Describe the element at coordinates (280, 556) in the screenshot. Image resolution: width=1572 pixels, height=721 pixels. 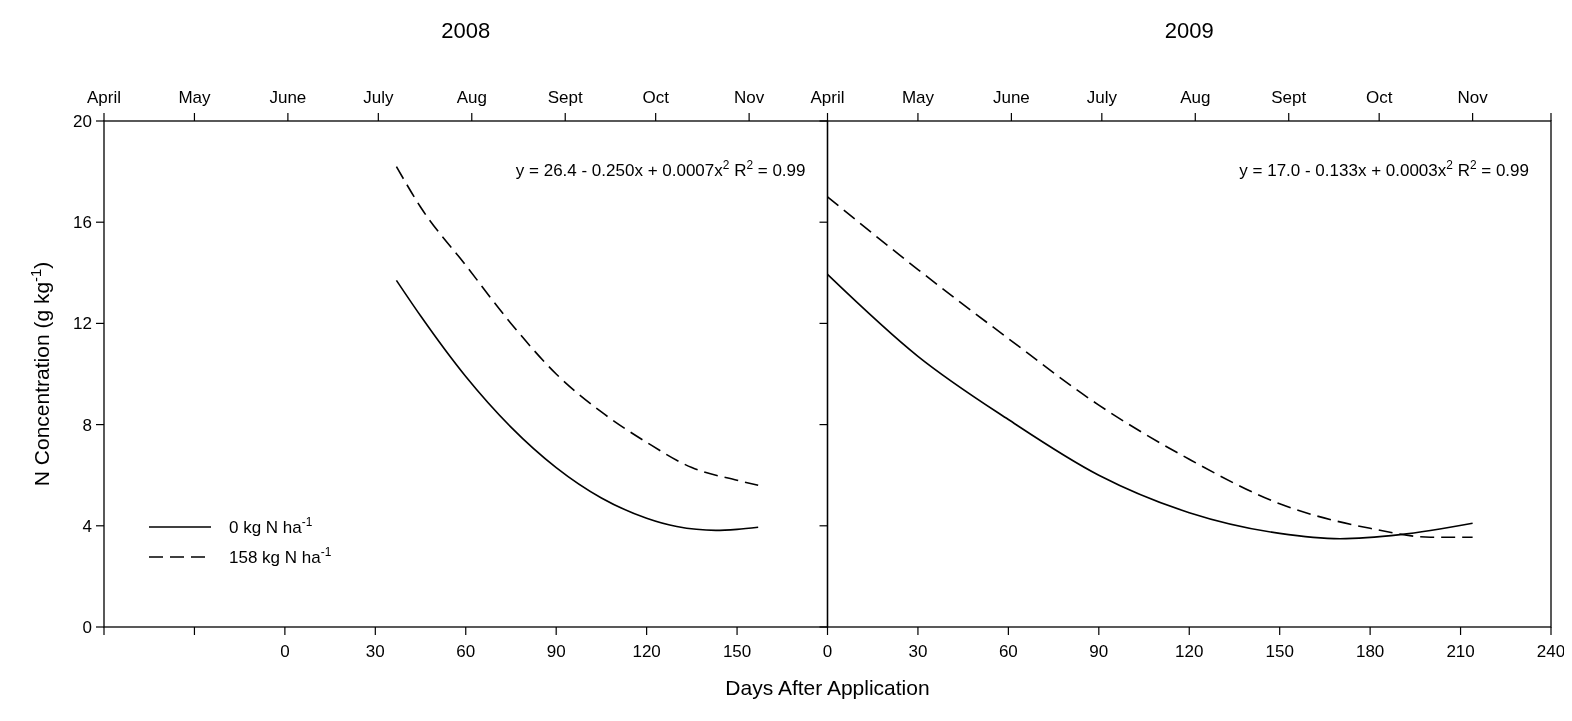
I see `legend-label: 158 kg N ha$^{-1}$` at that location.